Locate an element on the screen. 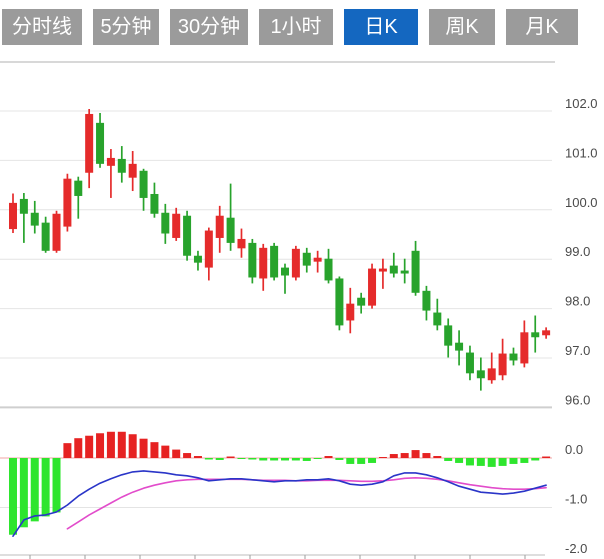 Image resolution: width=604 pixels, height=559 pixels. tab-weekly-k: 周K is located at coordinates (462, 27).